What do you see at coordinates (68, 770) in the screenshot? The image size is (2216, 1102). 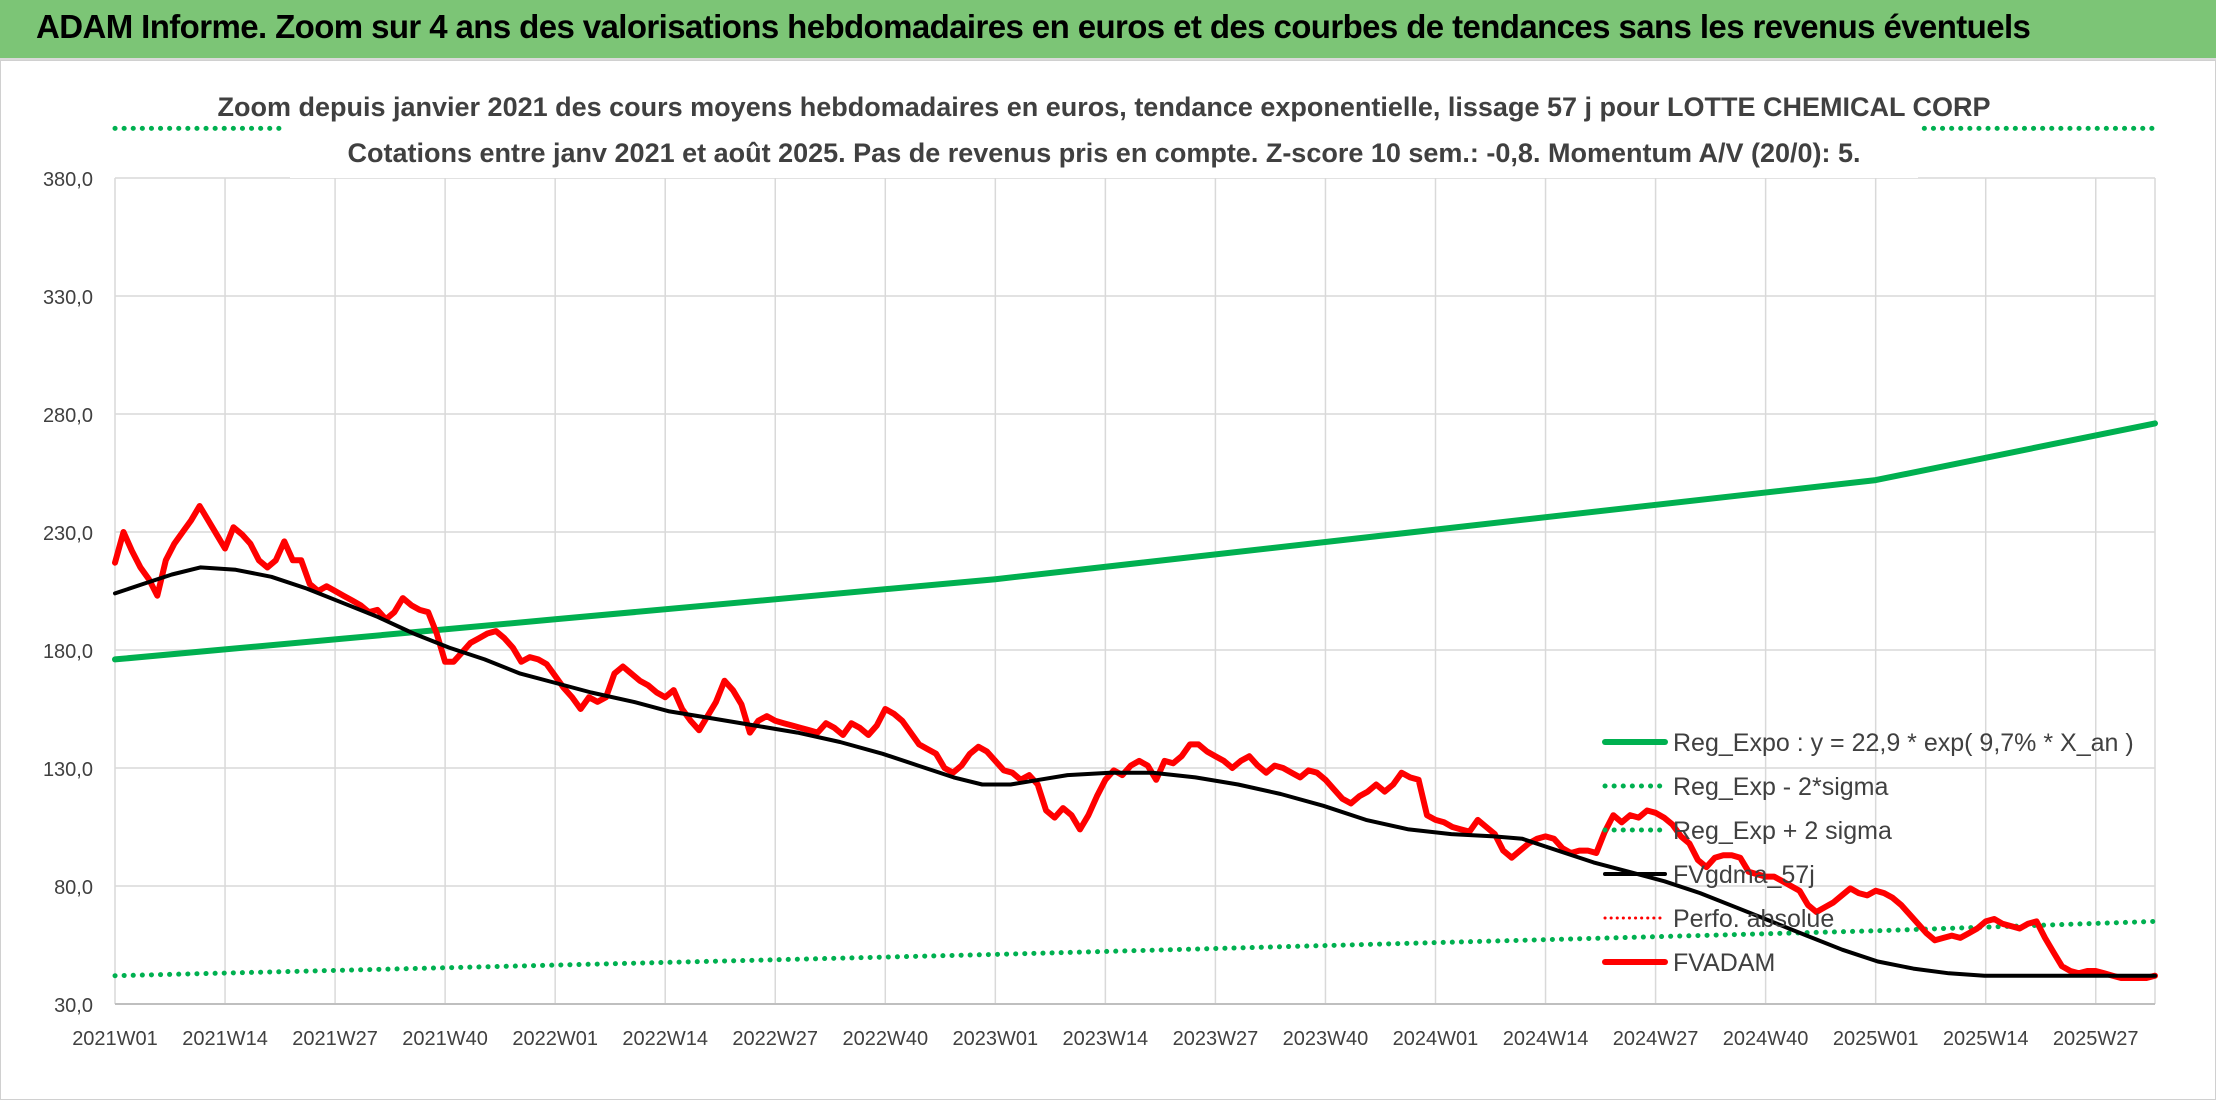 I see `y-tick-label: 130,0` at bounding box center [68, 770].